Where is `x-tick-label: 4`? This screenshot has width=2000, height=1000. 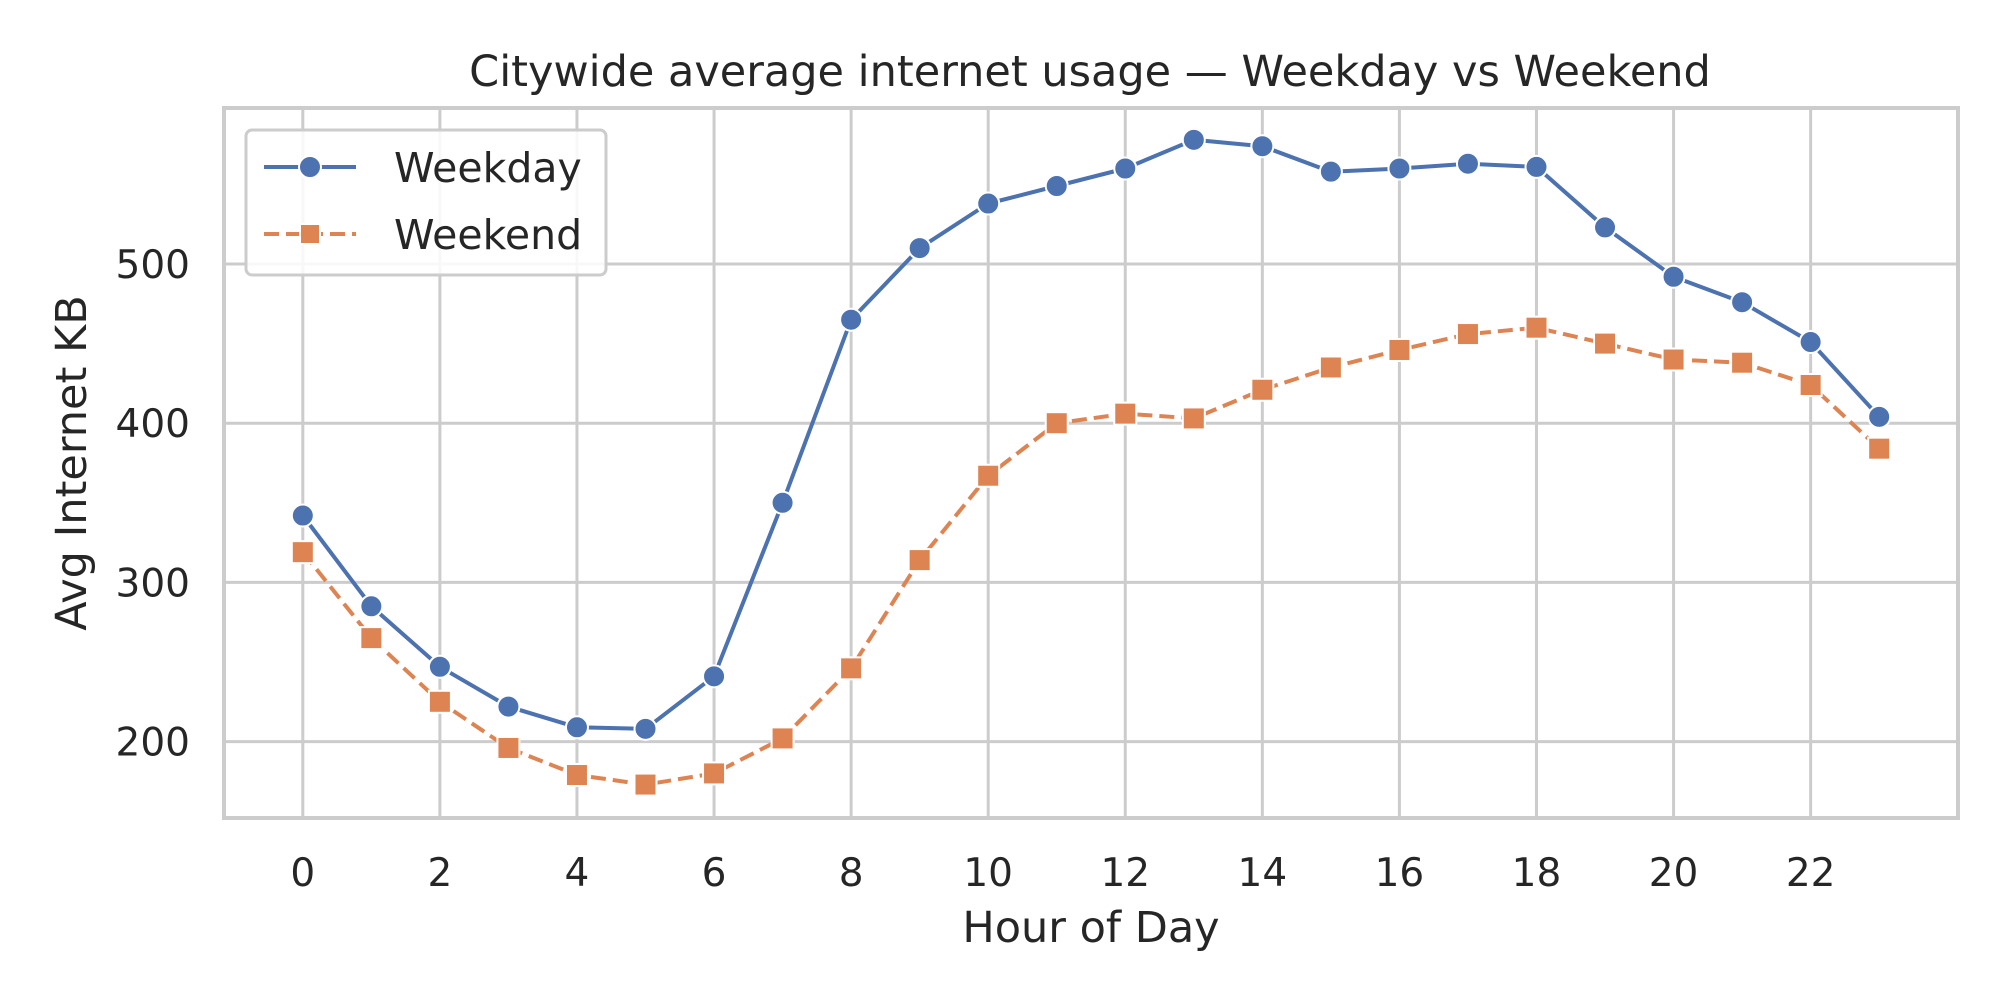
x-tick-label: 4 is located at coordinates (577, 873).